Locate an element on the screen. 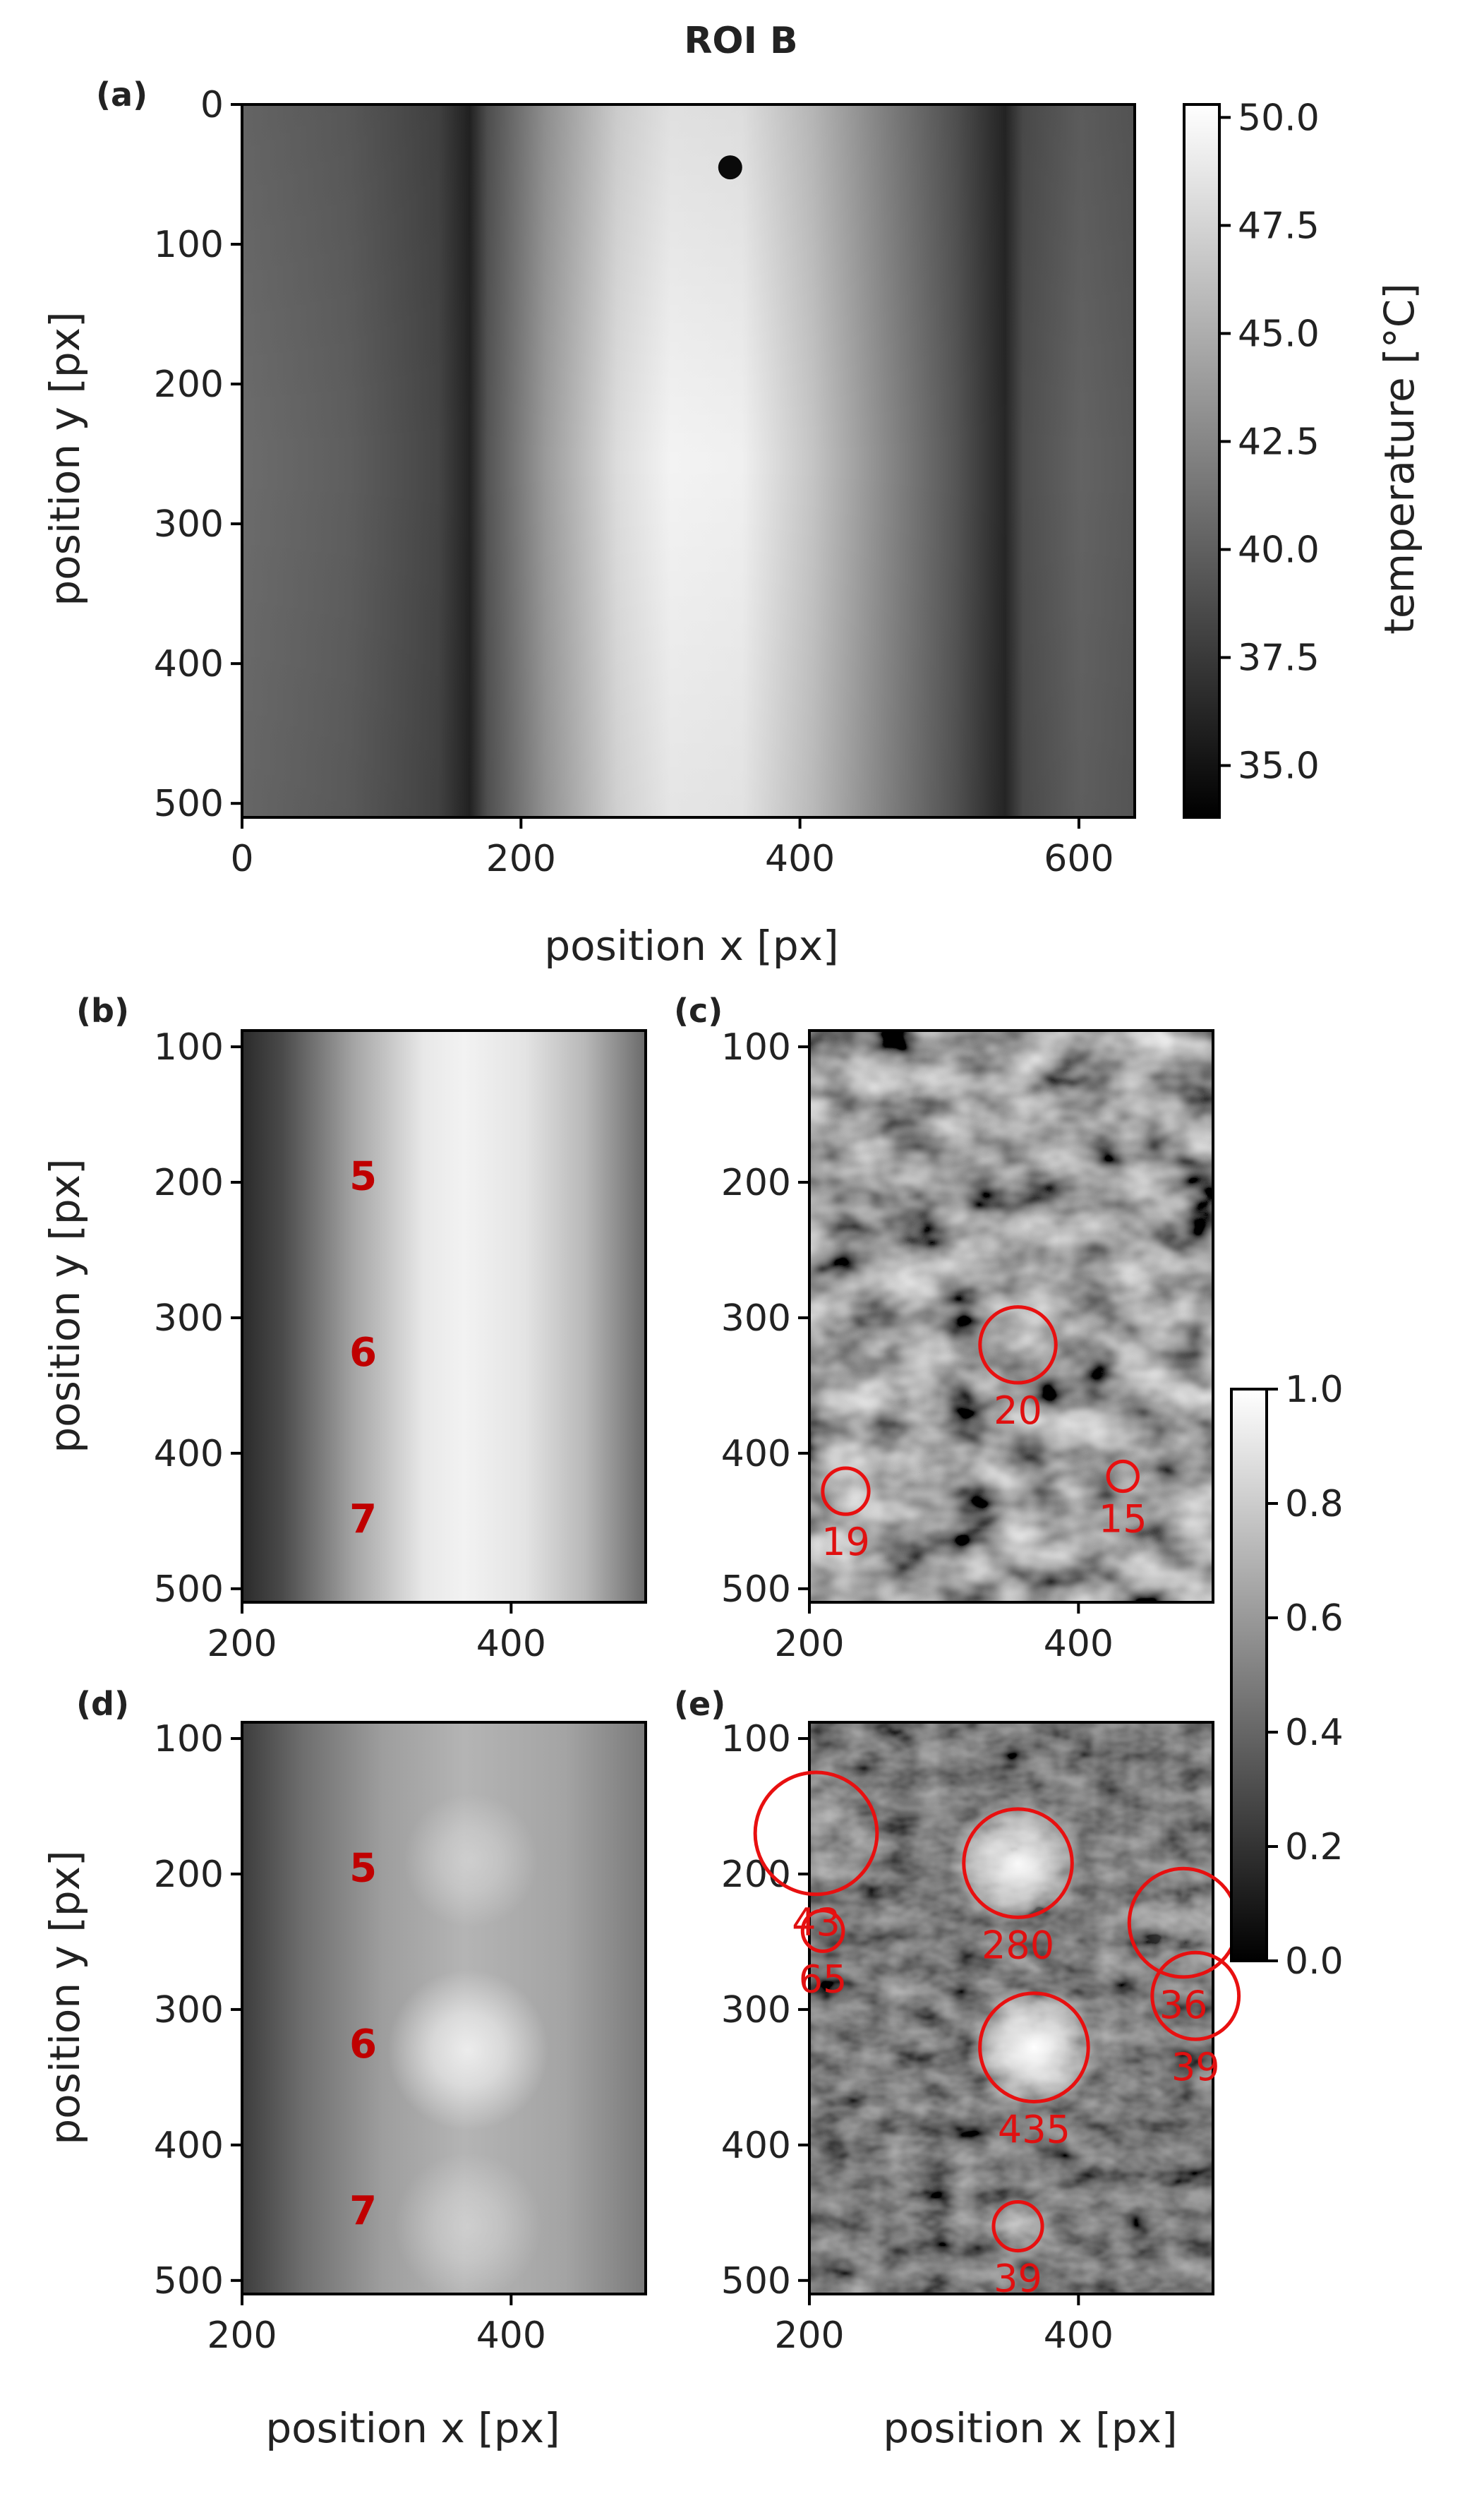 This screenshot has width=1484, height=2498. figure-title: ROI B is located at coordinates (740, 41).